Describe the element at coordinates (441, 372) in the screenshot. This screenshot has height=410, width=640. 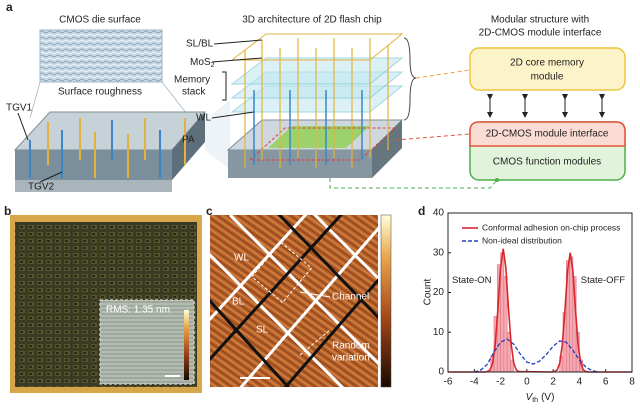
I see `y-tick-label: 0` at that location.